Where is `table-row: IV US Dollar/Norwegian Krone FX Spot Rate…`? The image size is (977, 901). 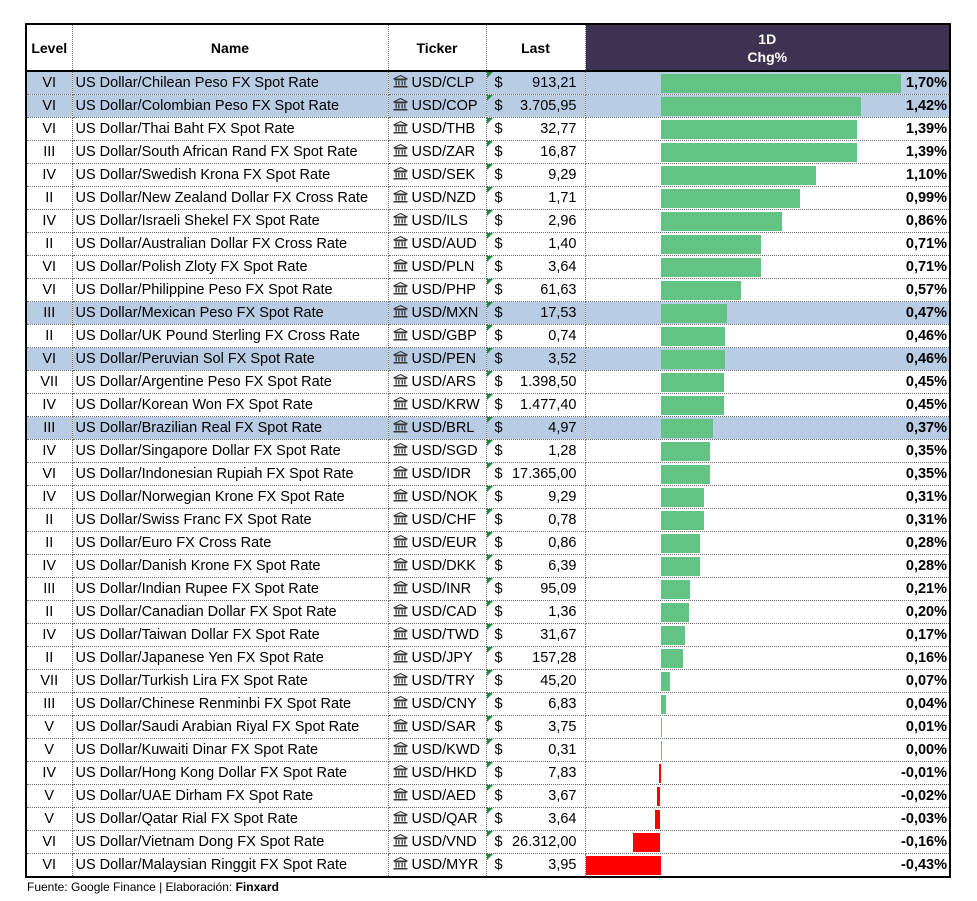
table-row: IV US Dollar/Norwegian Krone FX Spot Rate… is located at coordinates (488, 497).